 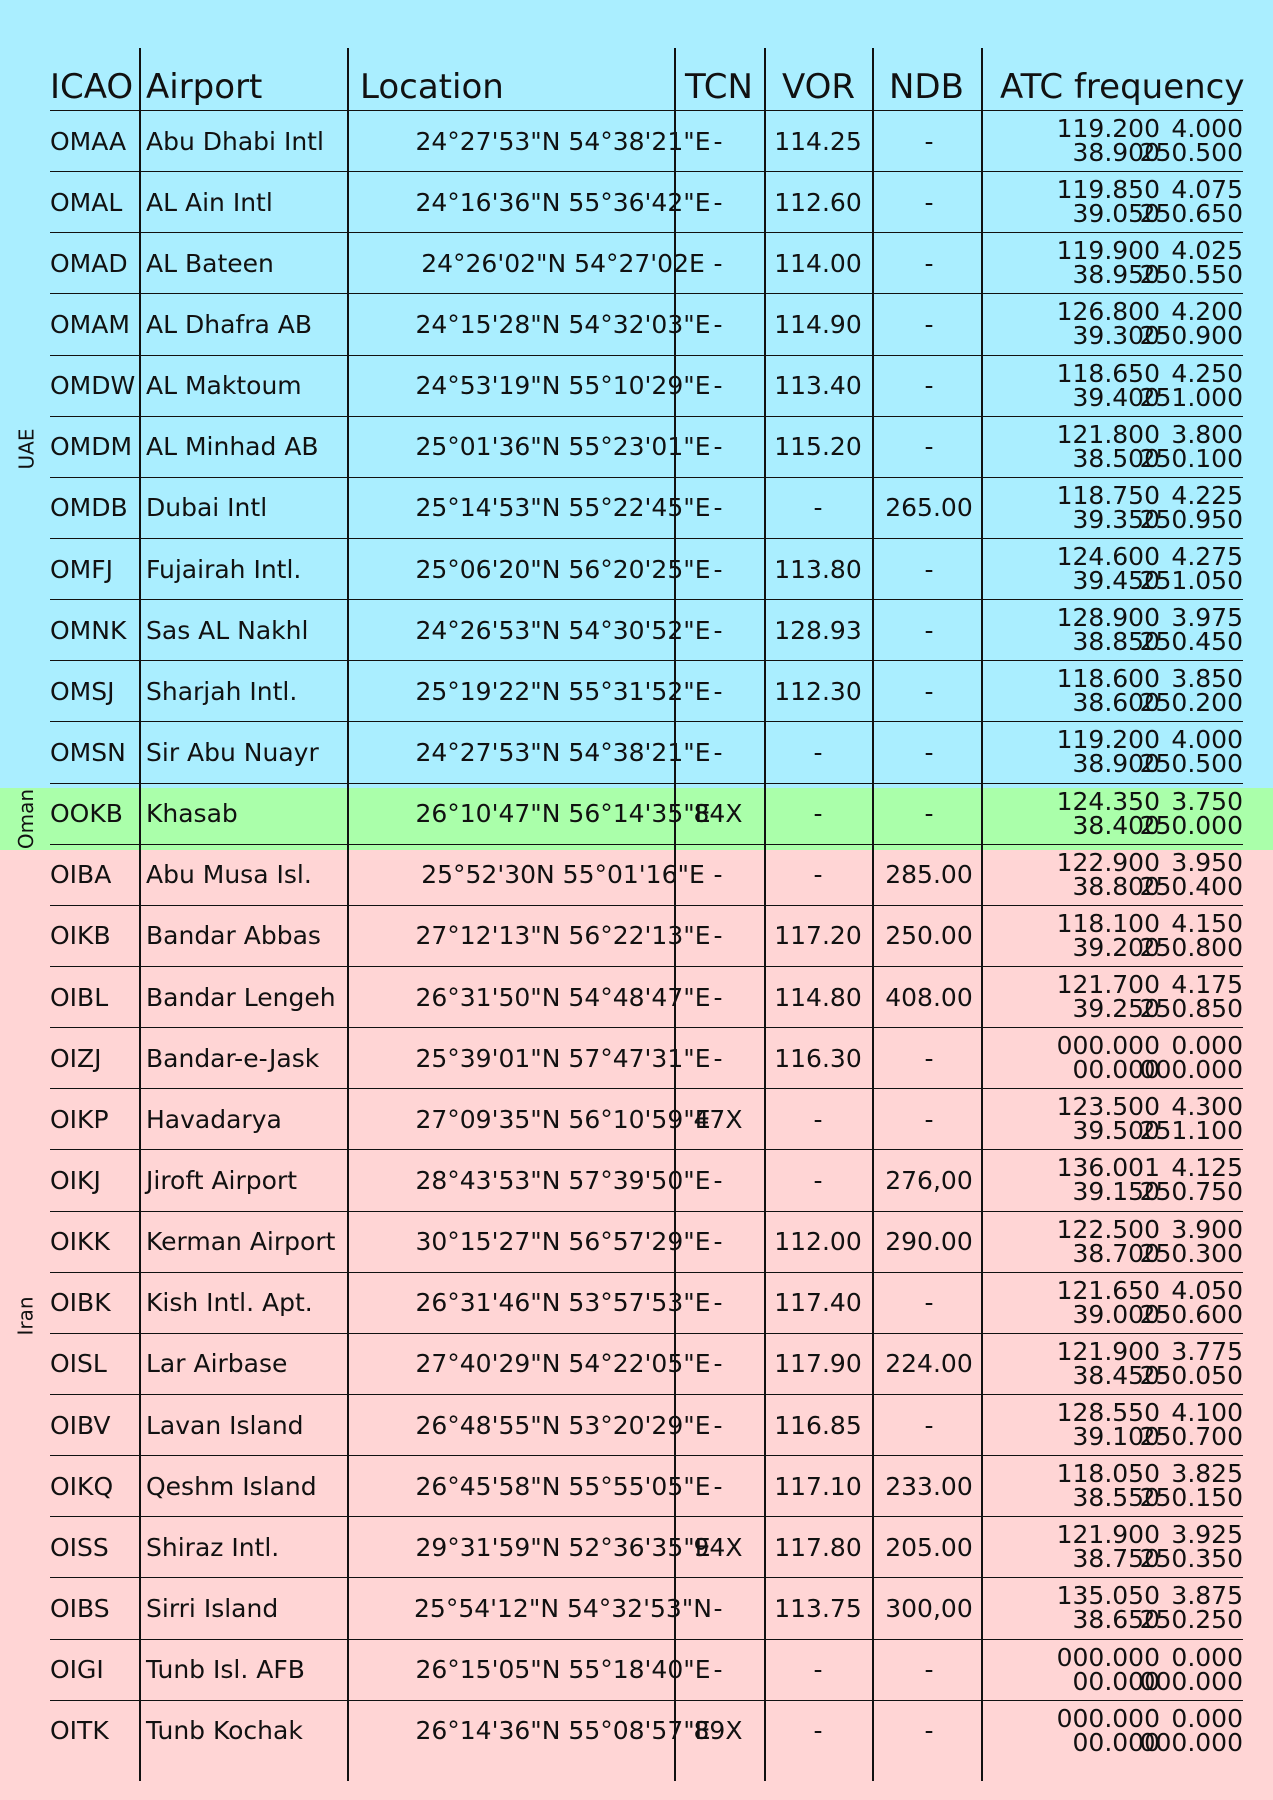 I want to click on atc-frequency-cell: 136.001 4.125 39.150 250.750, so click(x=1116, y=1180).